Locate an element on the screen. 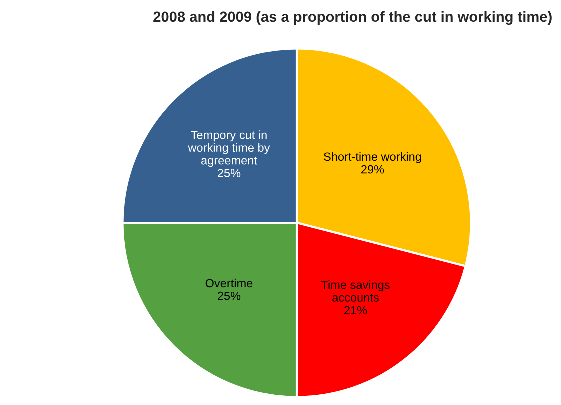 Image resolution: width=561 pixels, height=405 pixels. chart-title: 2008 and 2009 (as a proportion of the cut in working time) is located at coordinates (353, 18).